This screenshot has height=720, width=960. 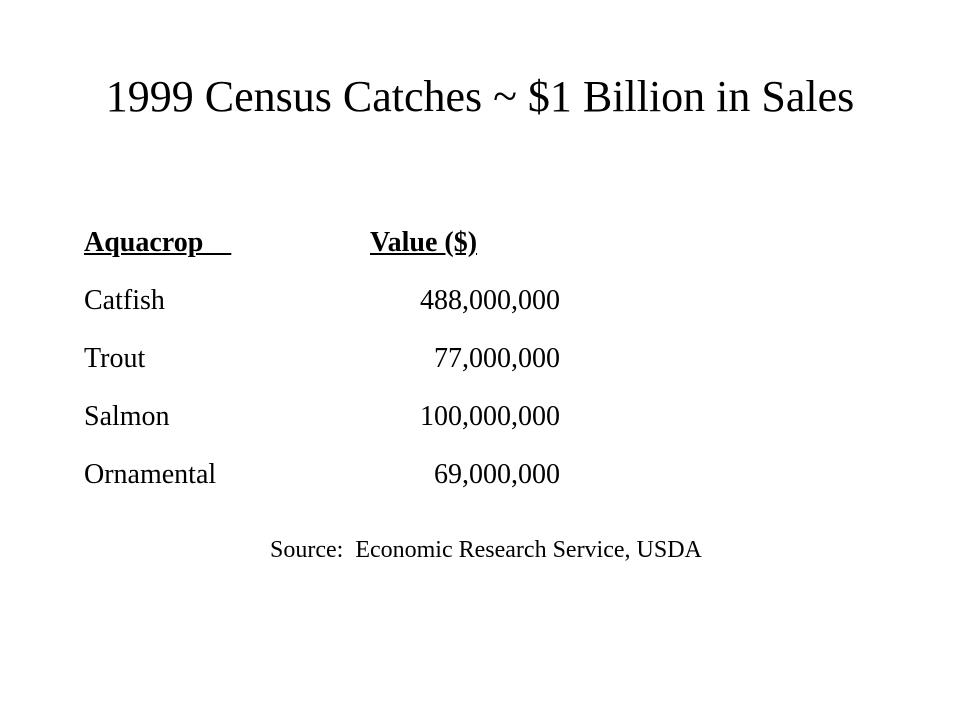 I want to click on header-value: Value ($), so click(x=424, y=242).